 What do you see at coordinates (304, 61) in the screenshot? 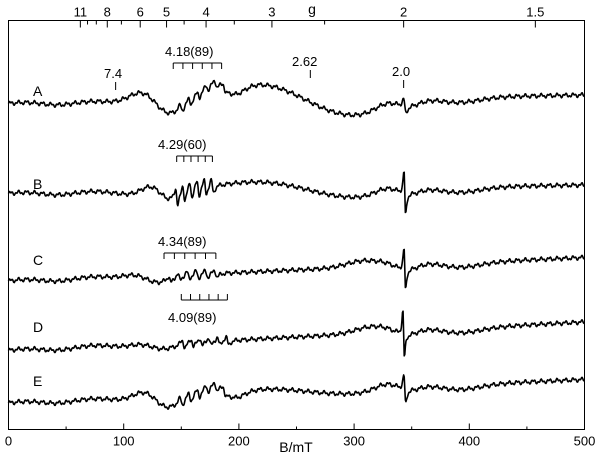
I see `annotation-a-broad: 2.62` at bounding box center [304, 61].